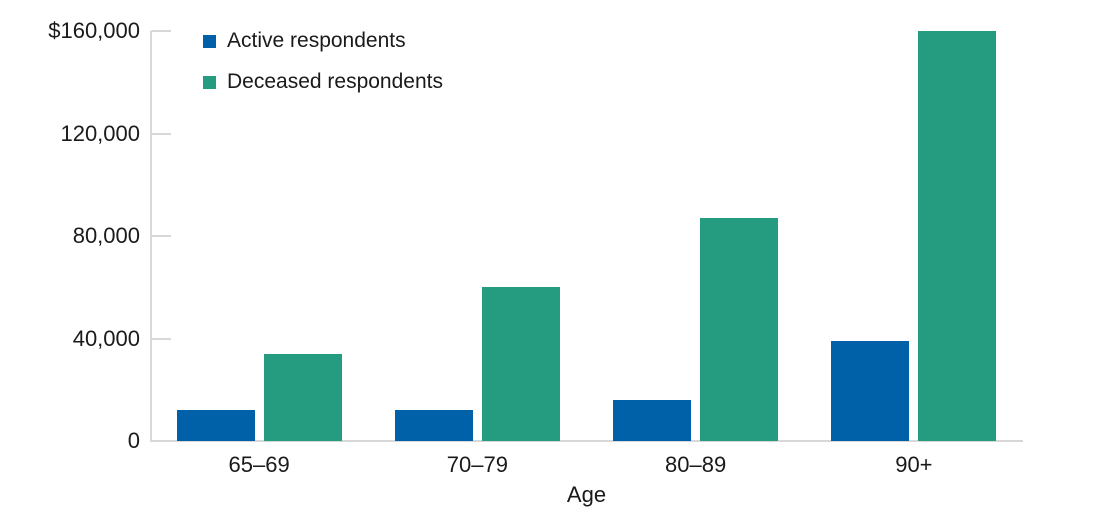 The height and width of the screenshot is (528, 1100). What do you see at coordinates (914, 464) in the screenshot?
I see `x-axis-tick-label: 90+` at bounding box center [914, 464].